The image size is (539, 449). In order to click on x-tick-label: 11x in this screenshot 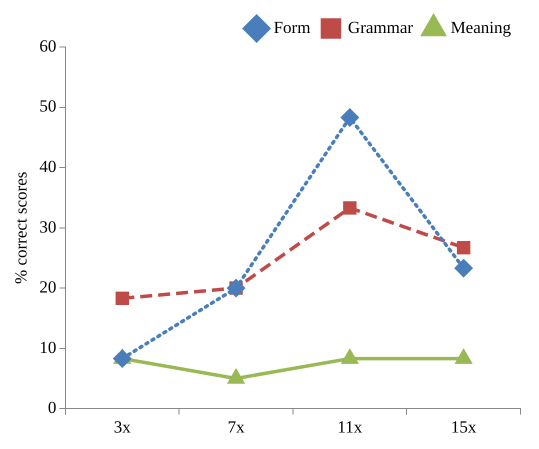, I will do `click(350, 426)`.